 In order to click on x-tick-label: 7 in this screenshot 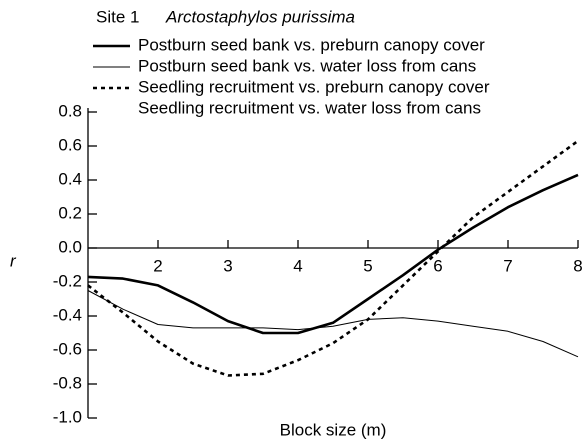, I will do `click(507, 265)`.